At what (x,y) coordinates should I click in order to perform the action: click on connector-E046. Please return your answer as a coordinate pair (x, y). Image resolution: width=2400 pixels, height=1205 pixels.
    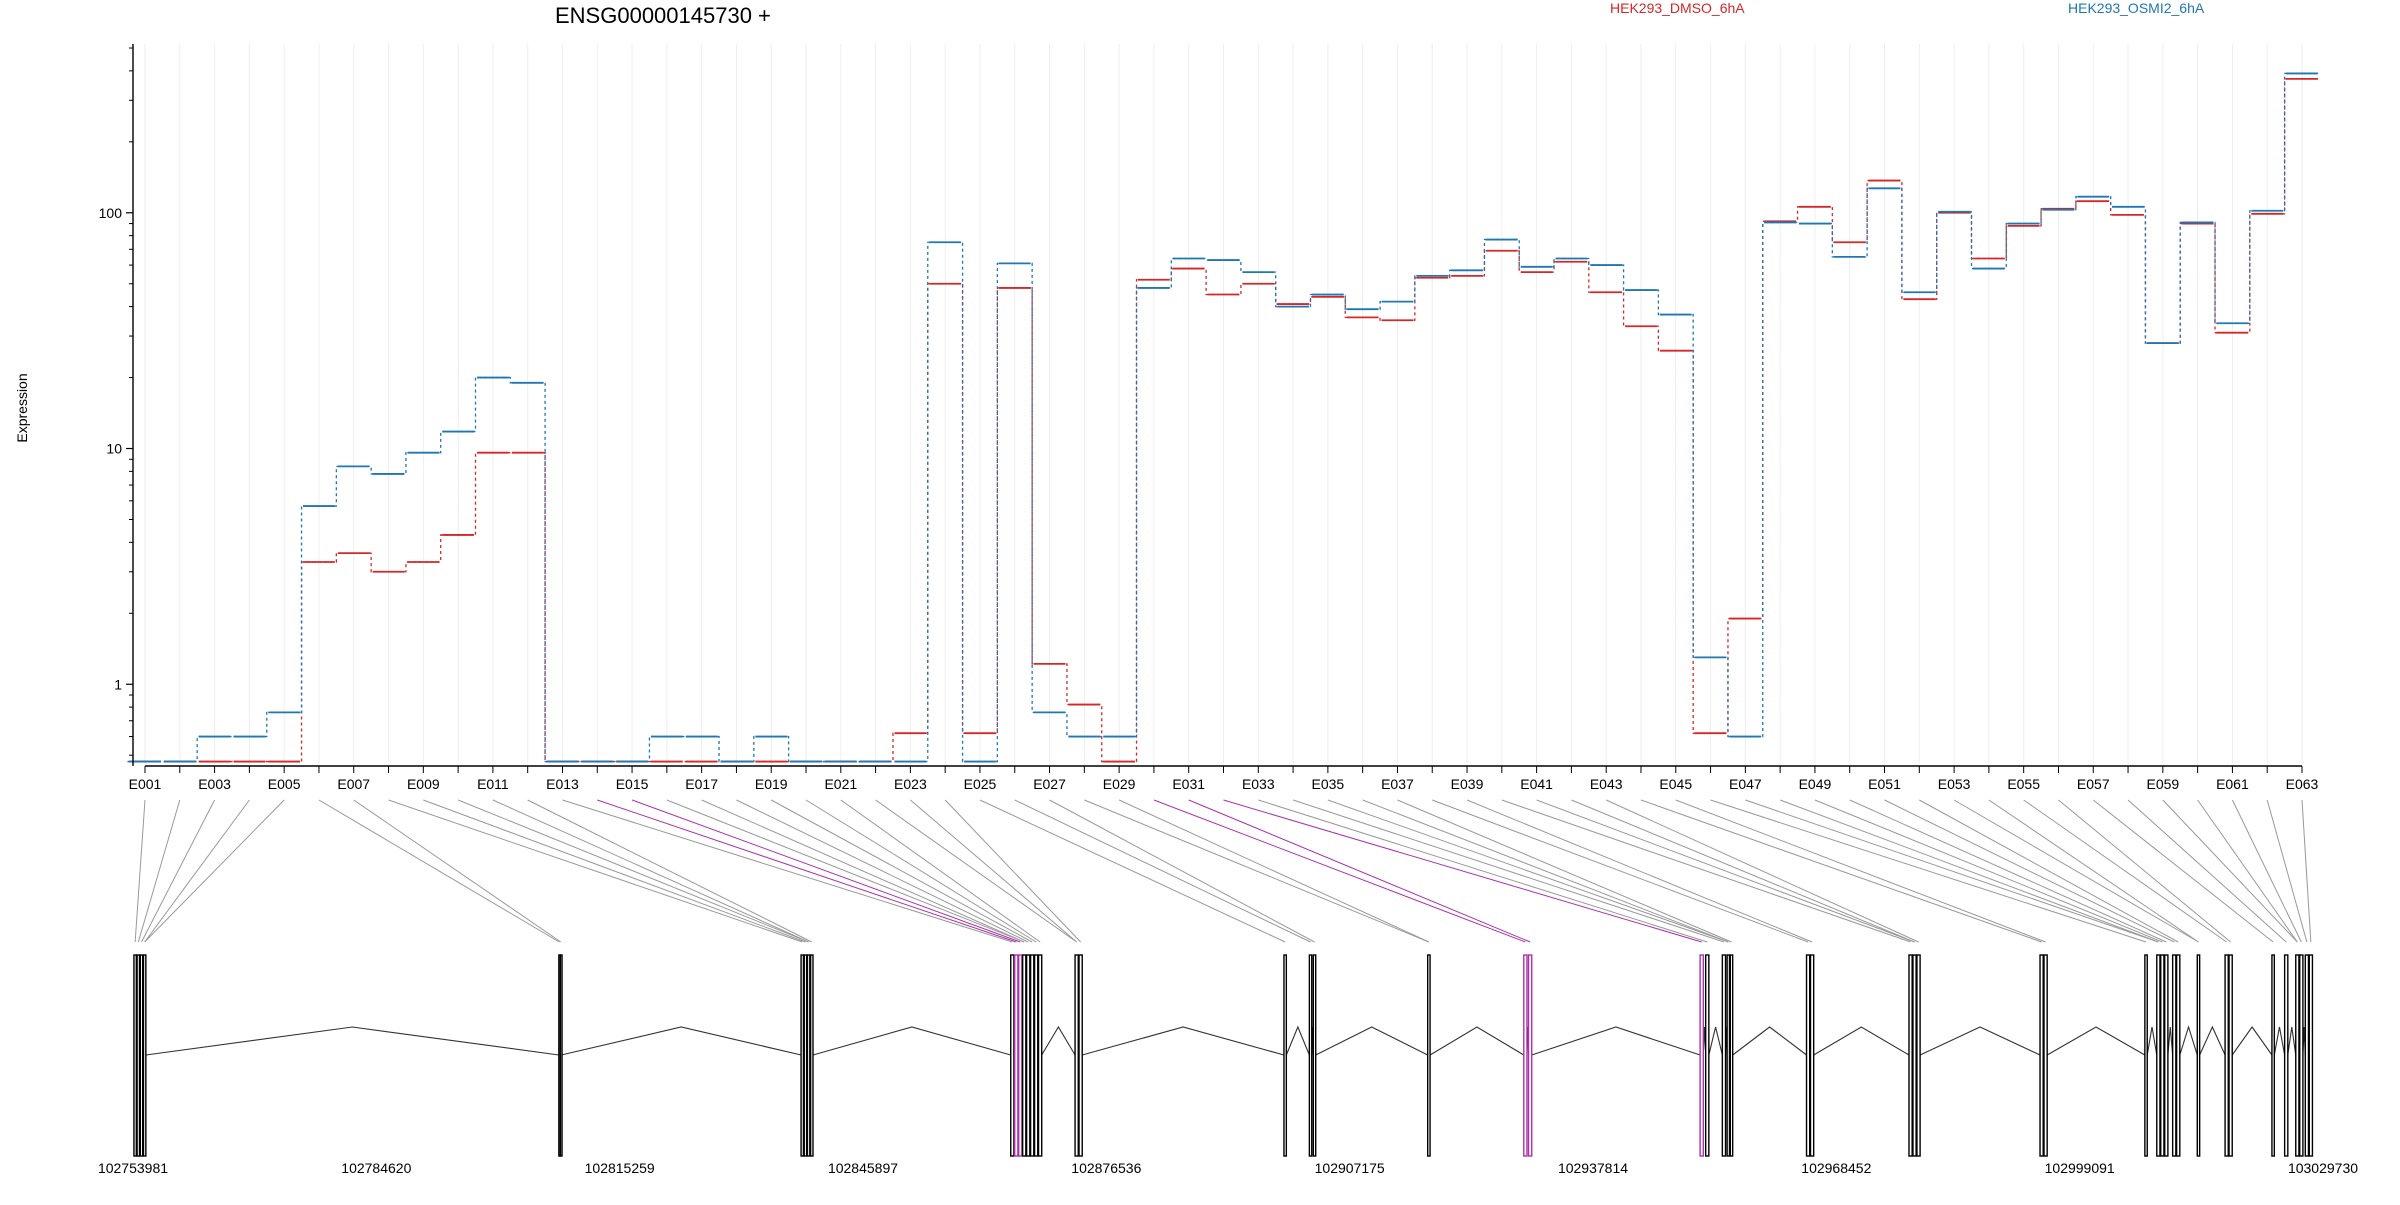
    Looking at the image, I should click on (1928, 871).